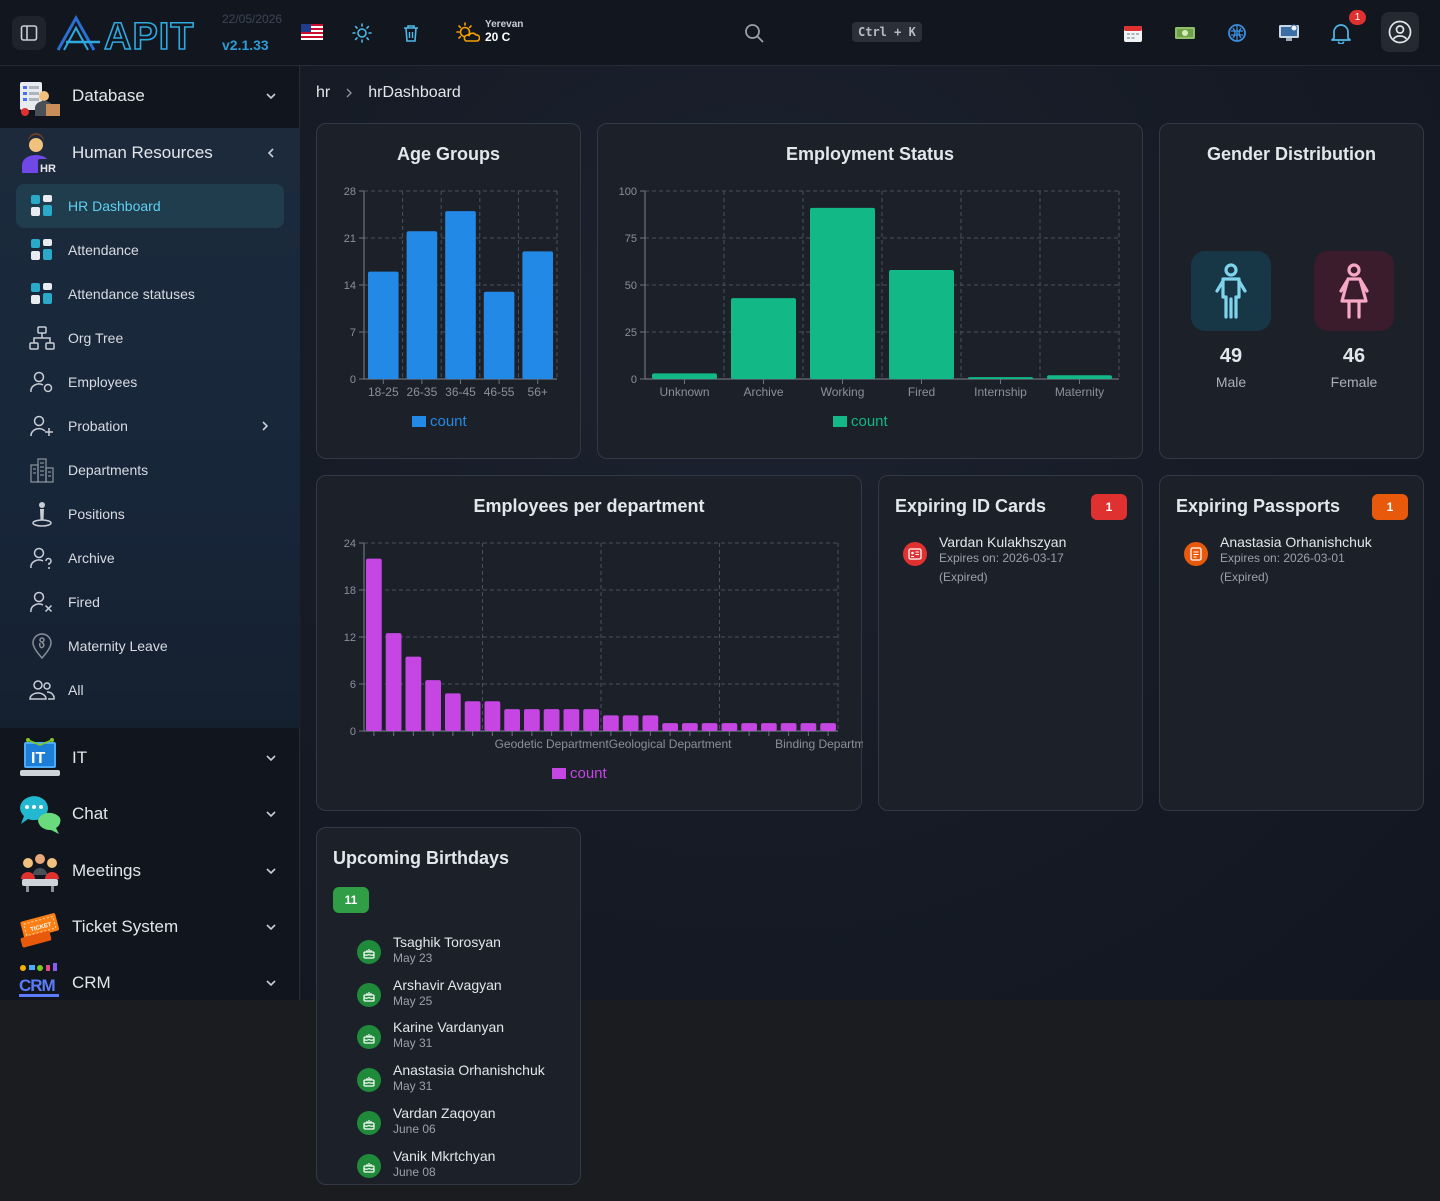 The width and height of the screenshot is (1440, 1201). I want to click on sidebar-group-database: Database, so click(150, 96).